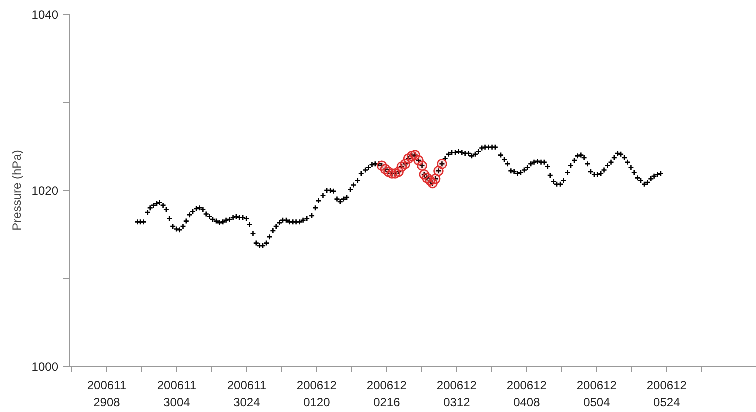 This screenshot has height=412, width=756. What do you see at coordinates (17, 190) in the screenshot?
I see `y-axis-title: Pressure (hPa)` at bounding box center [17, 190].